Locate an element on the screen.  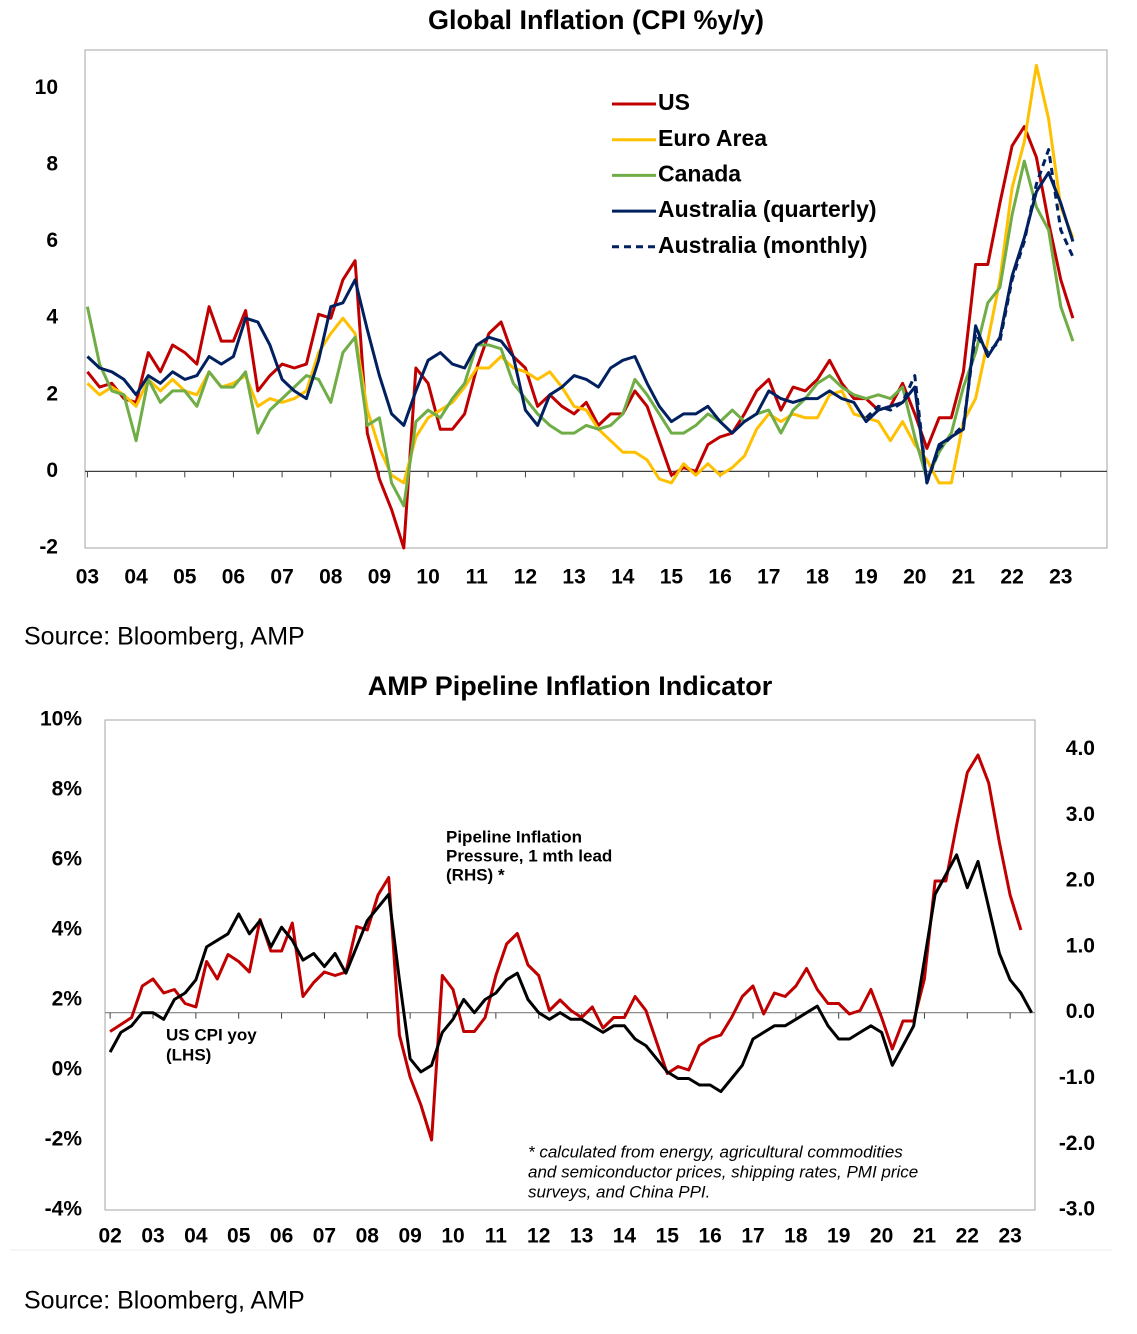
y-tick-label: 6 is located at coordinates (52, 240).